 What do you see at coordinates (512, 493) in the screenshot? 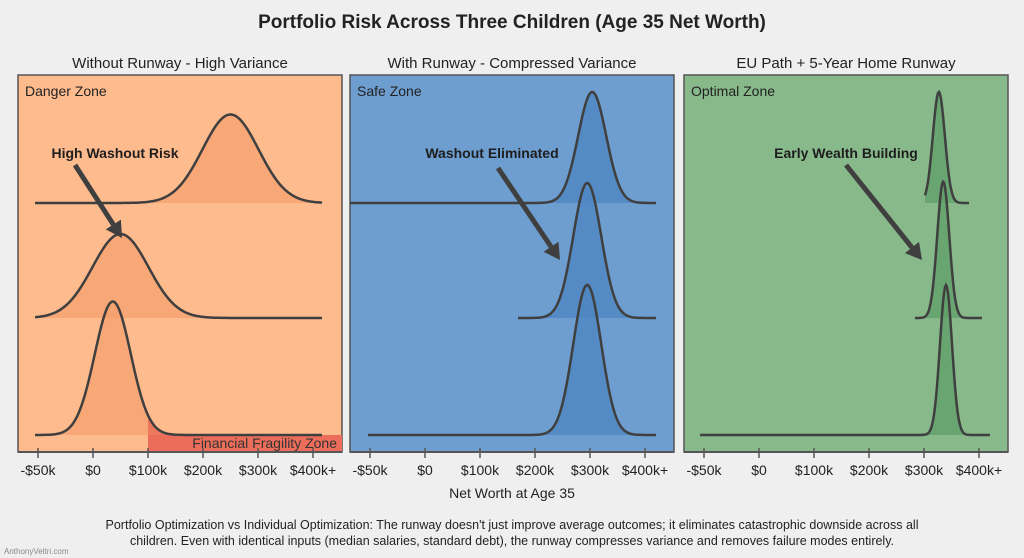
I see `x-axis-label: Net Worth at Age 35` at bounding box center [512, 493].